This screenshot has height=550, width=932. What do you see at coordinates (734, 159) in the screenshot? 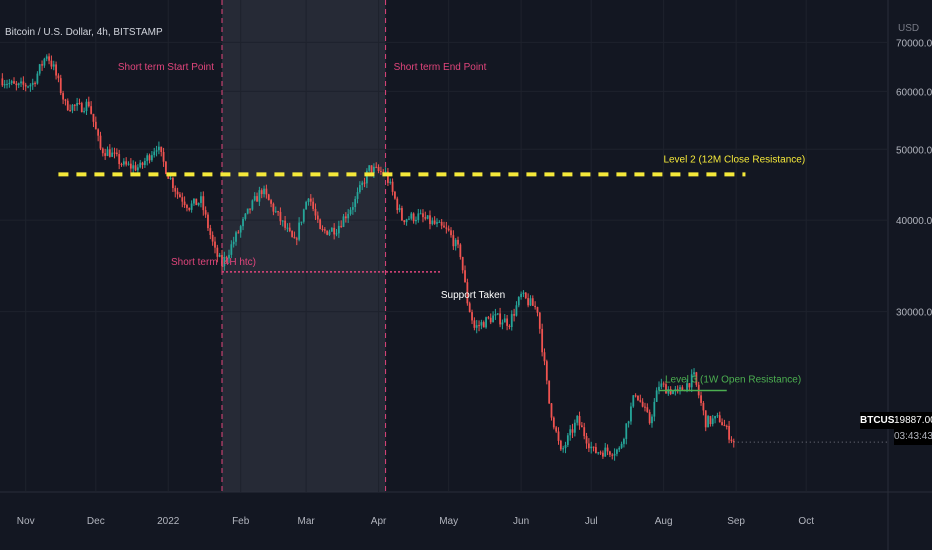
I see `level-2-label: Level 2 (12M Close Resistance)` at bounding box center [734, 159].